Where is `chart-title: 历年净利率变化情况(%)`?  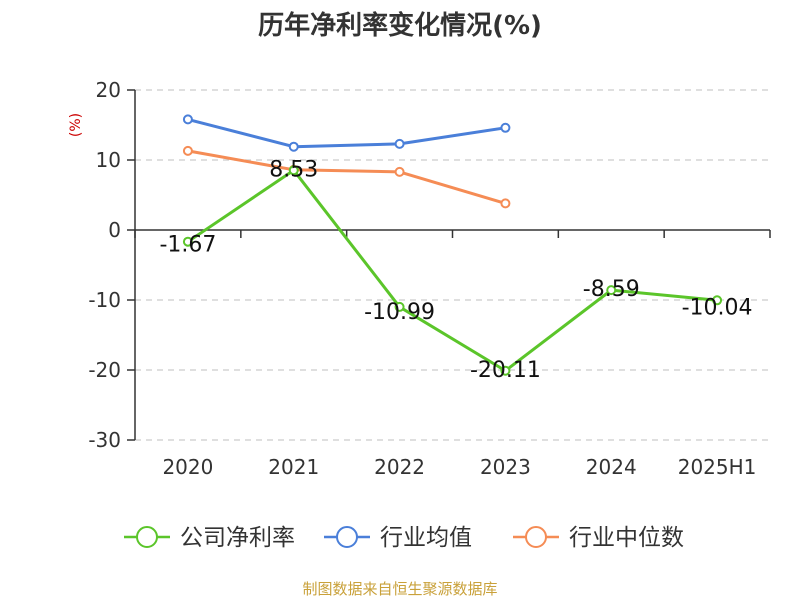
chart-title: 历年净利率变化情况(%) is located at coordinates (400, 25).